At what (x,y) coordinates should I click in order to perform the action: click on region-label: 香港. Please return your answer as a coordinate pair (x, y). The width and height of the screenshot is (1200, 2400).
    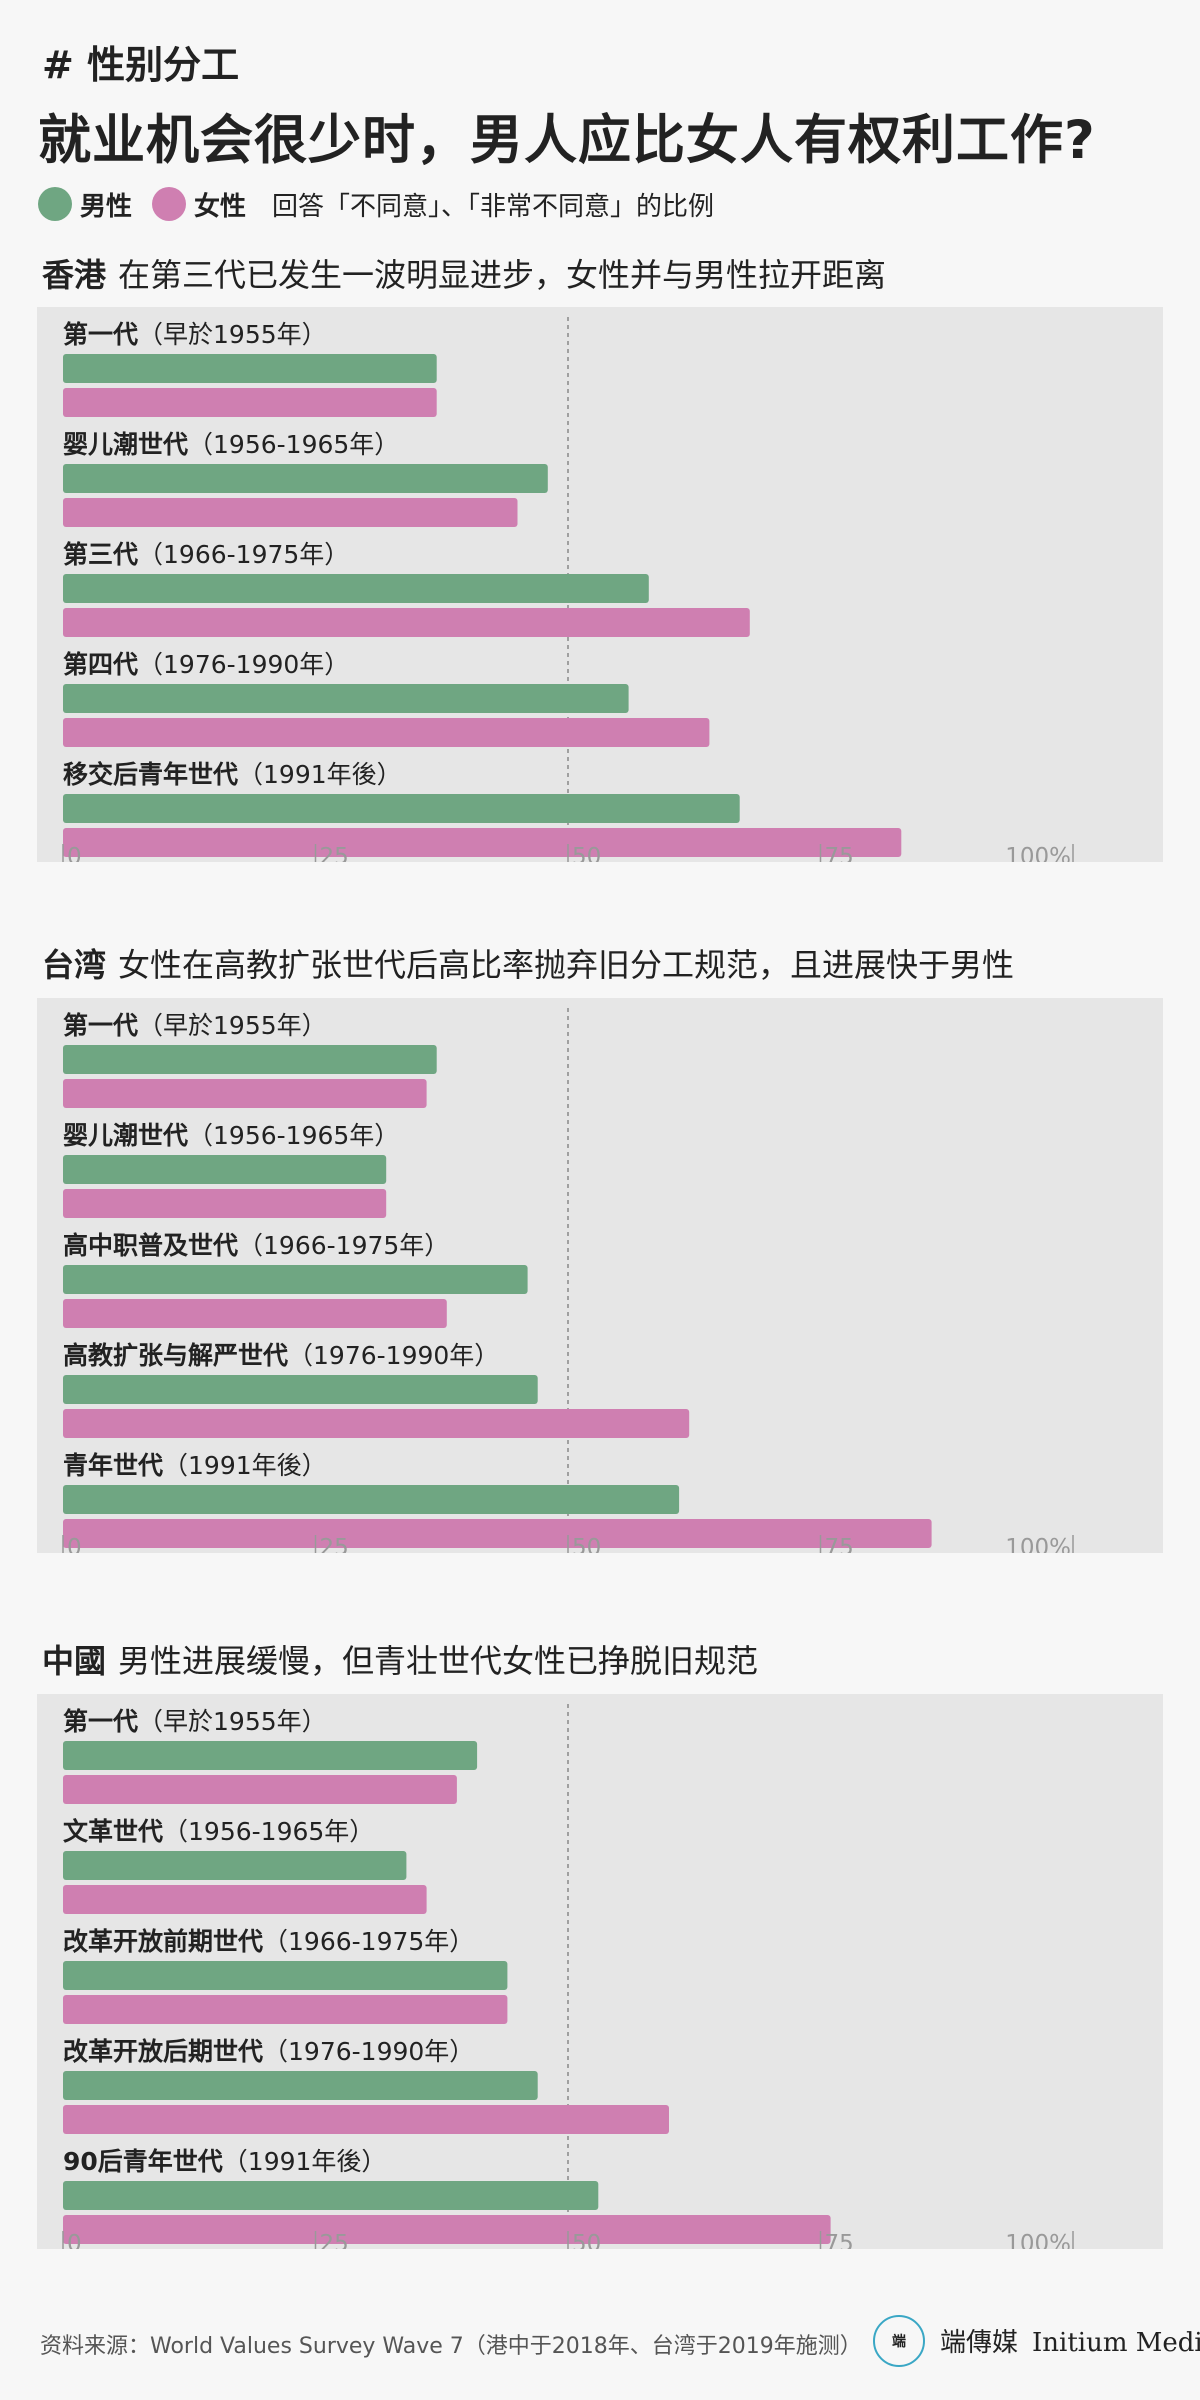
    Looking at the image, I should click on (74, 275).